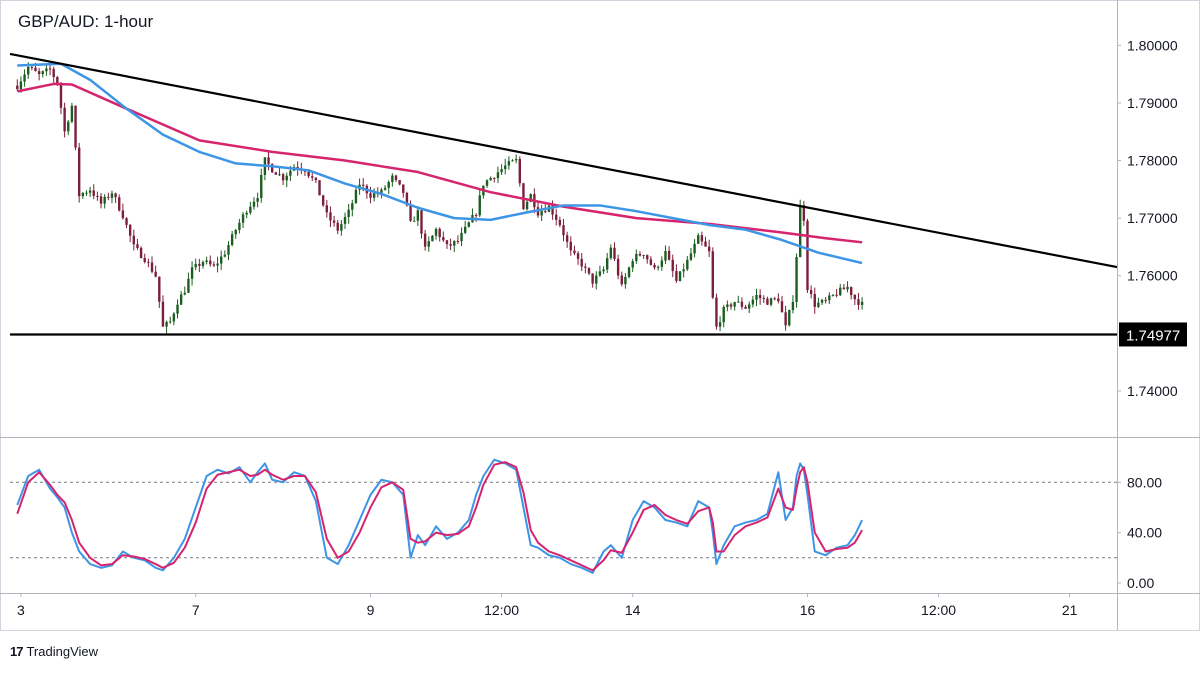 This screenshot has height=675, width=1200. I want to click on stoch-tick-label: 0.00, so click(1140, 583).